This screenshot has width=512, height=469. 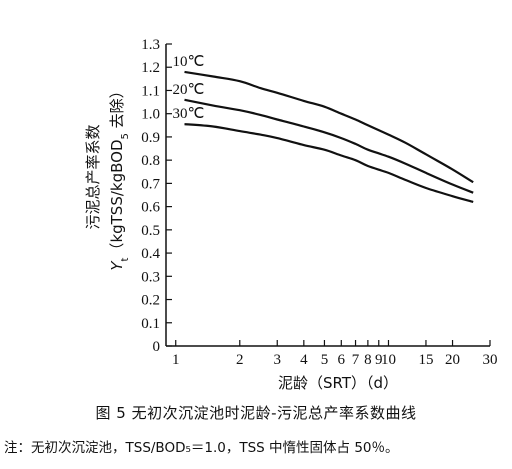 I want to click on series-label-2: 30℃, so click(x=189, y=114).